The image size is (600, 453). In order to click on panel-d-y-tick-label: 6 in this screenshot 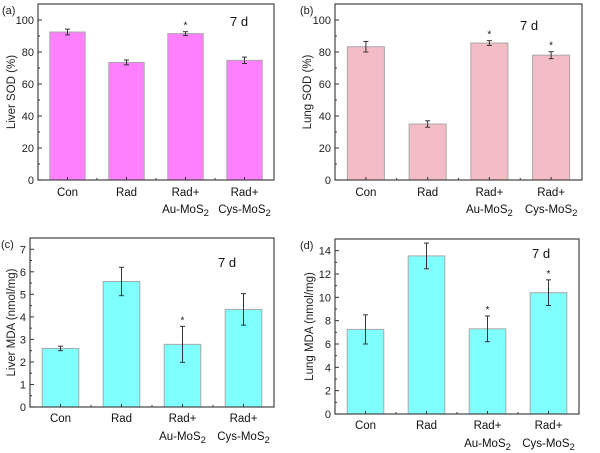, I will do `click(328, 345)`.